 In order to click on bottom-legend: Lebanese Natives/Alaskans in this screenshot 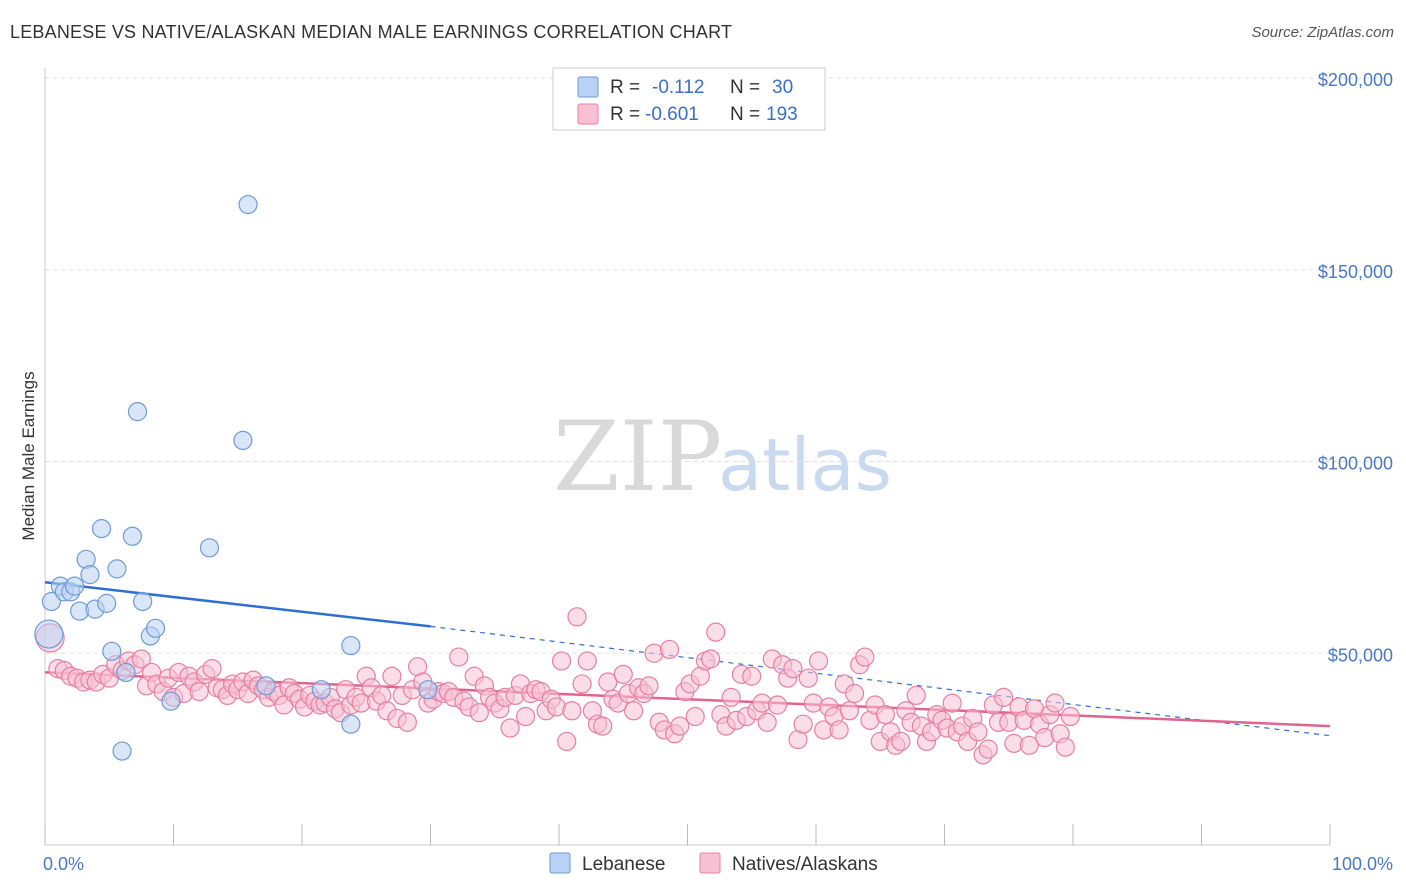, I will do `click(713, 863)`.